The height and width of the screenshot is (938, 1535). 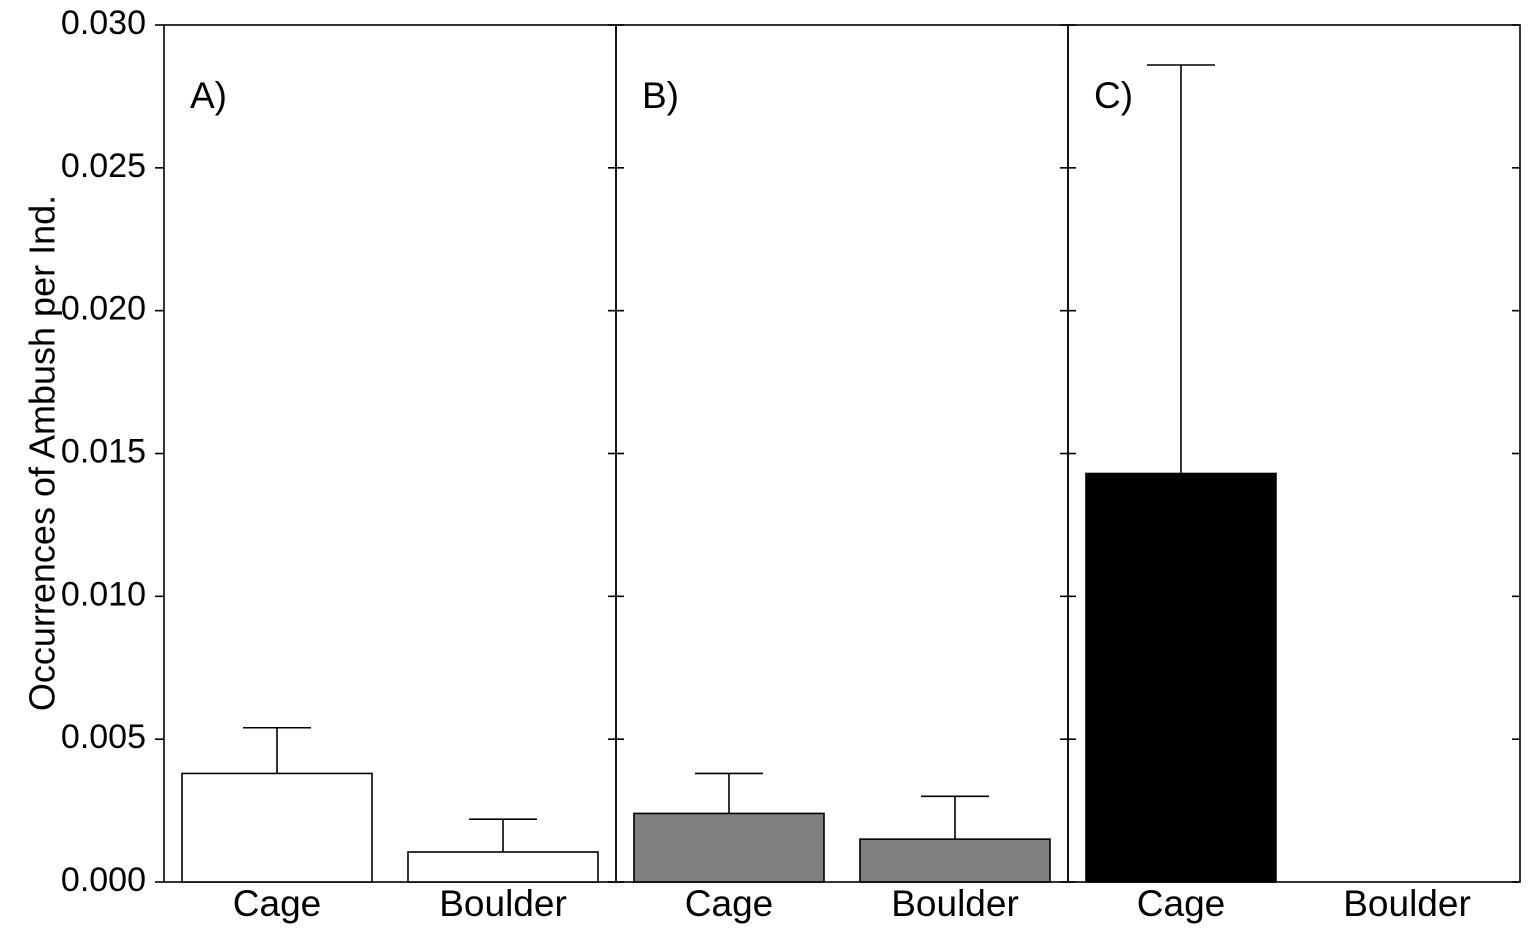 I want to click on panel-label: A), so click(x=208, y=95).